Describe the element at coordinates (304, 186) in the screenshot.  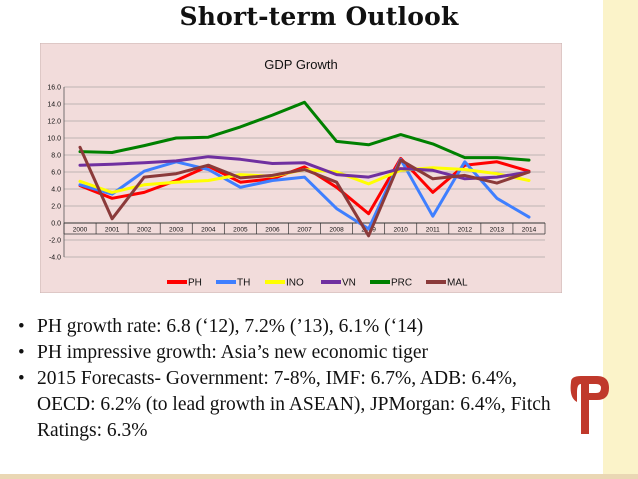
I see `series-line-ph` at that location.